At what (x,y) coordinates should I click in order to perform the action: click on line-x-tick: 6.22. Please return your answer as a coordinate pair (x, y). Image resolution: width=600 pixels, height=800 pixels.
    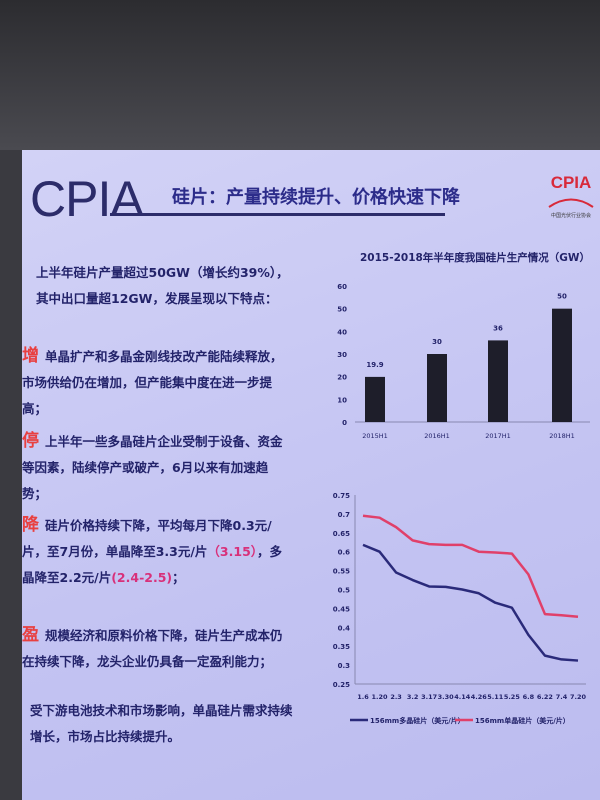
    Looking at the image, I should click on (545, 697).